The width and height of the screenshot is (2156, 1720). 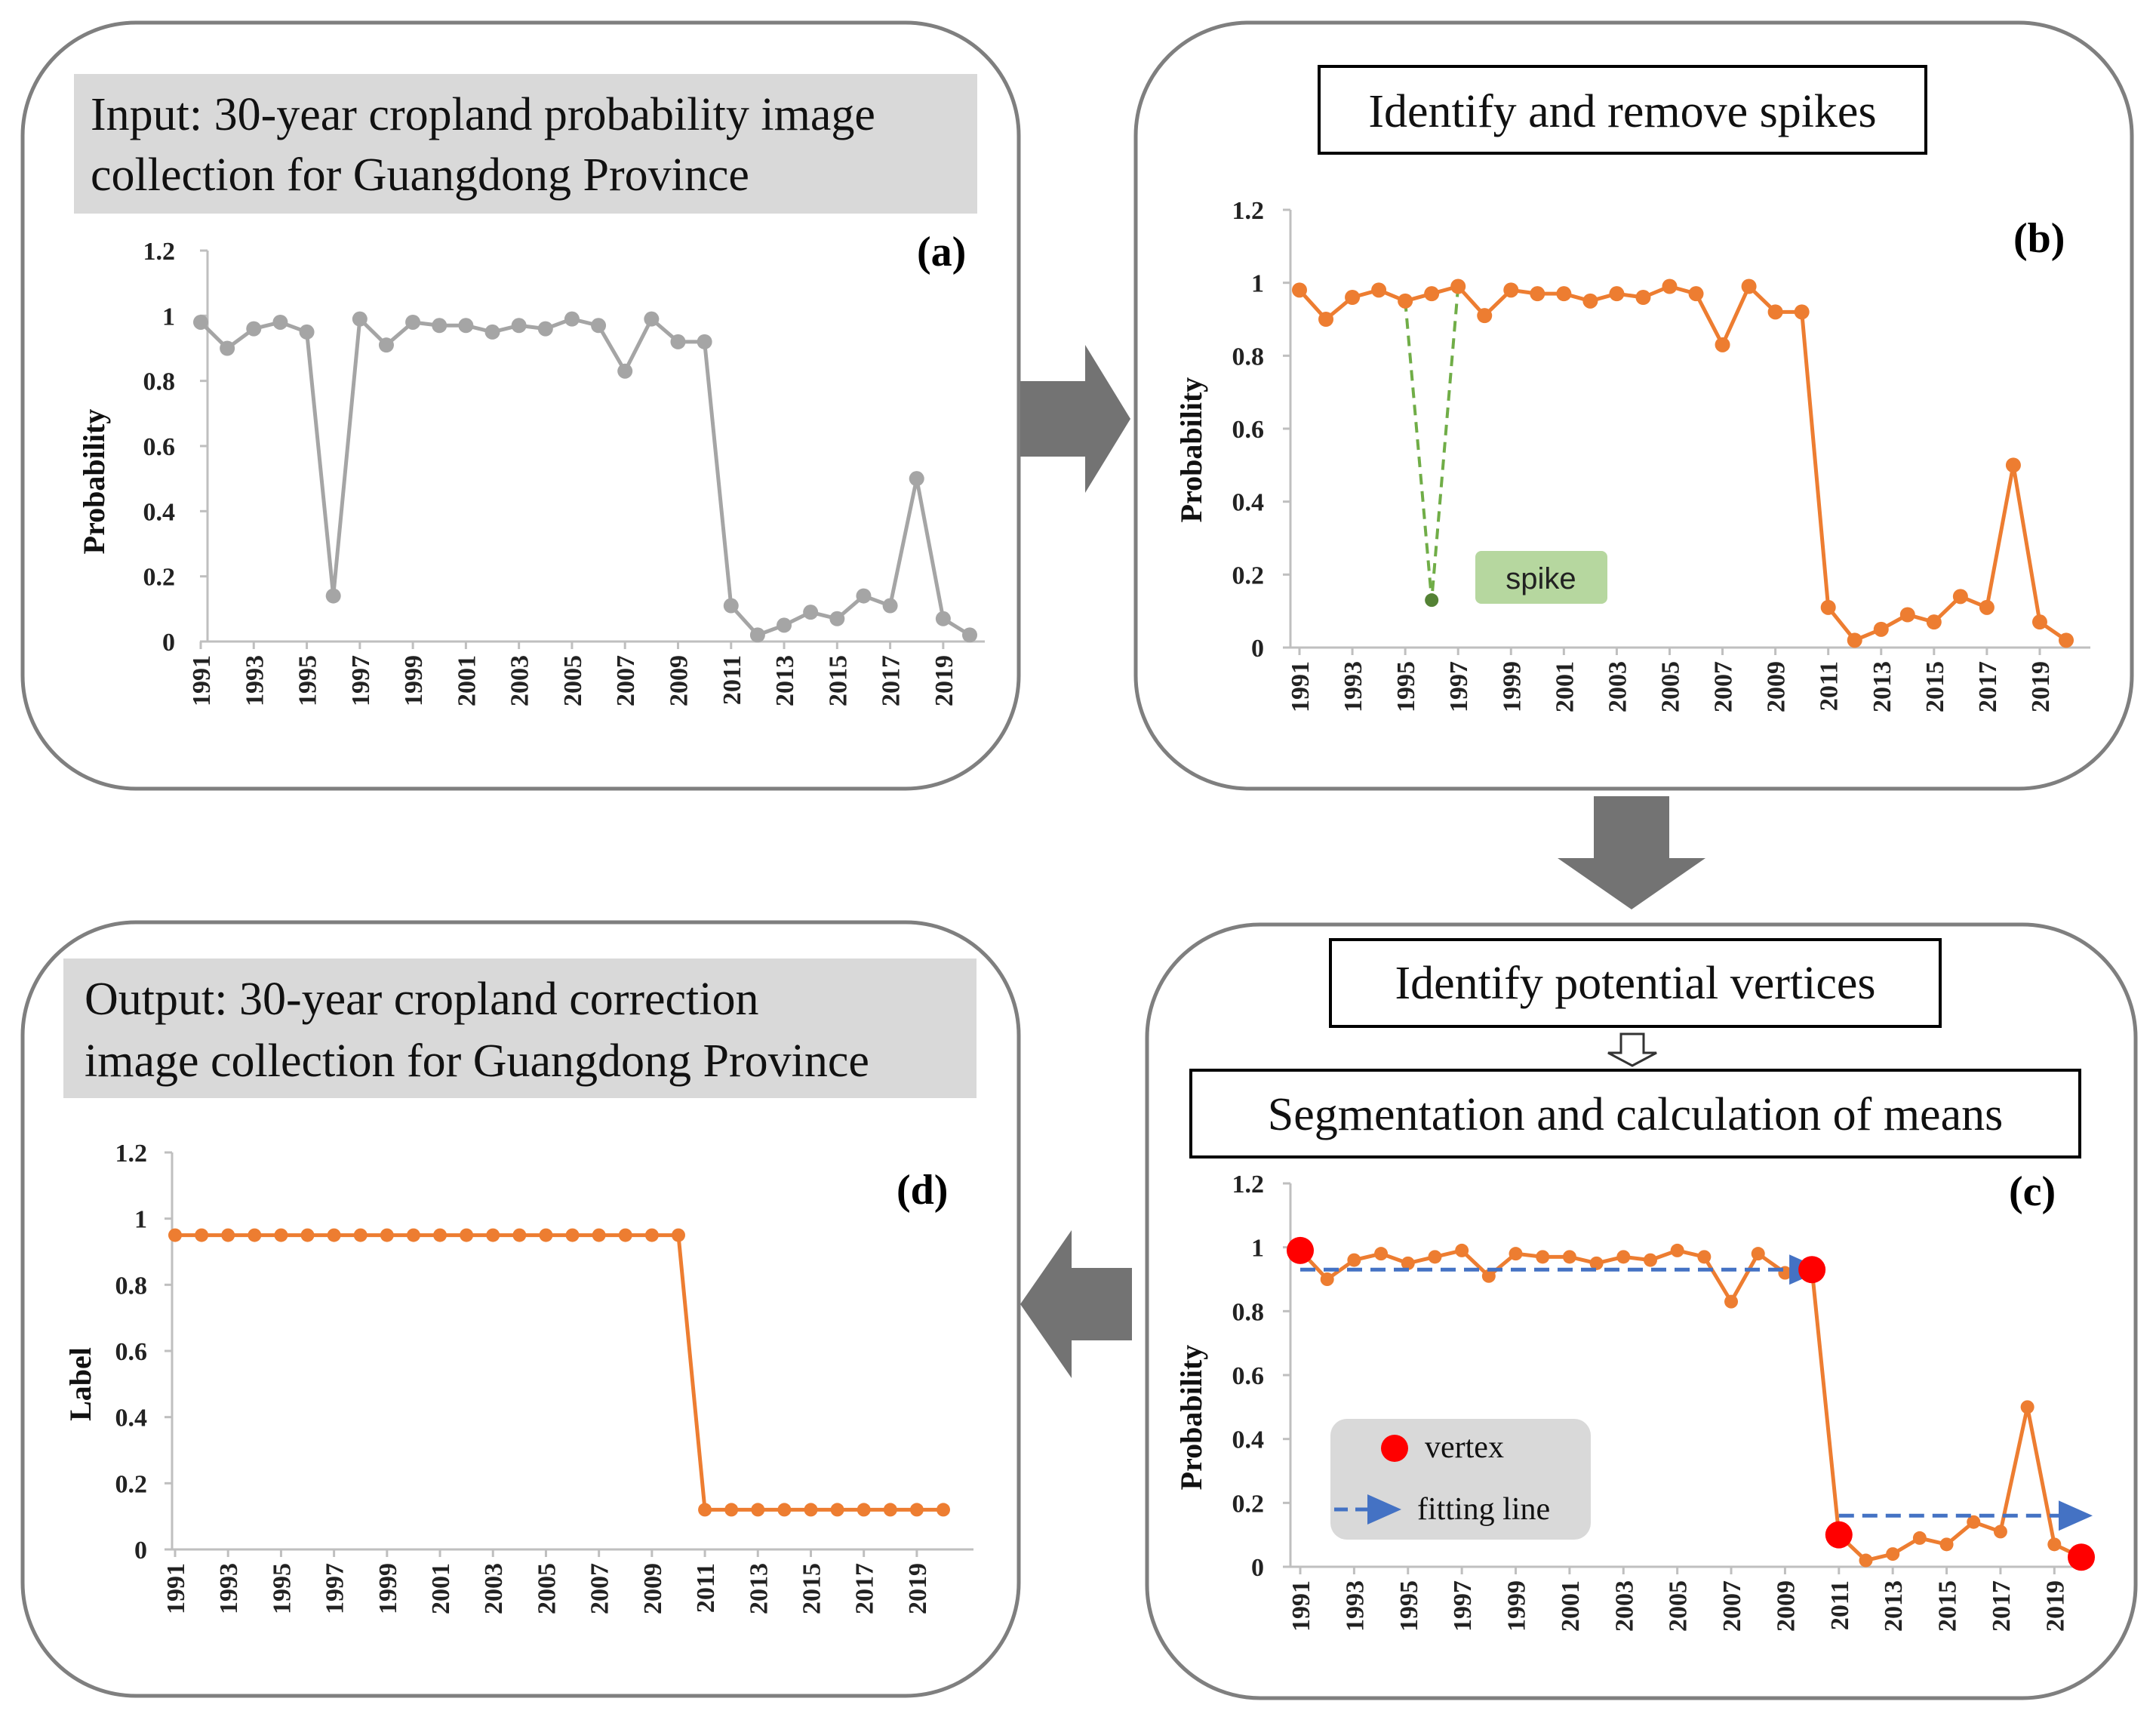 What do you see at coordinates (1394, 1449) in the screenshot?
I see `legend-vertex-marker-icon` at bounding box center [1394, 1449].